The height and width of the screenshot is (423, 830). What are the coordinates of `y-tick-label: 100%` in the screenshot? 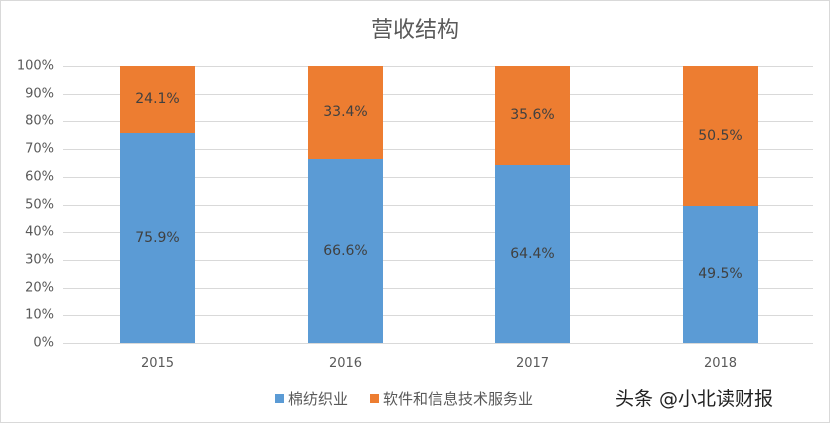 It's located at (35, 66).